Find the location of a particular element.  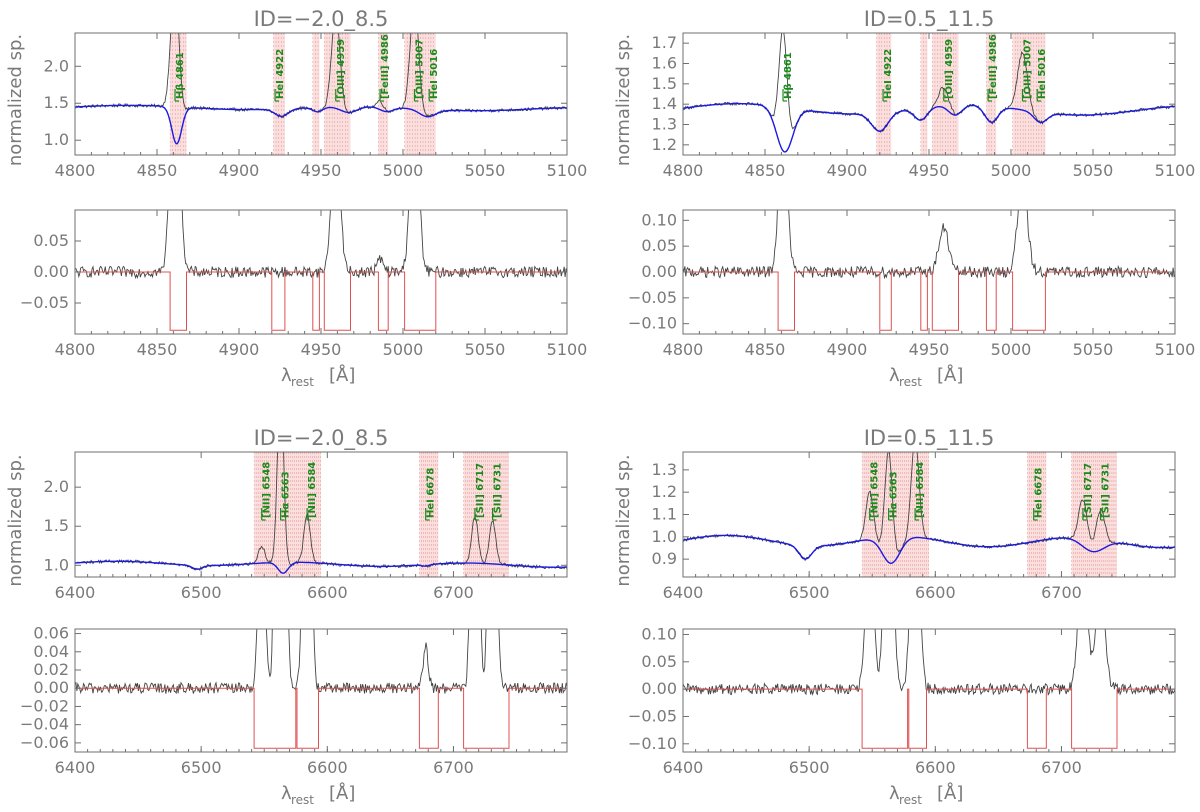

y-tick-label: 0.9 is located at coordinates (664, 558).